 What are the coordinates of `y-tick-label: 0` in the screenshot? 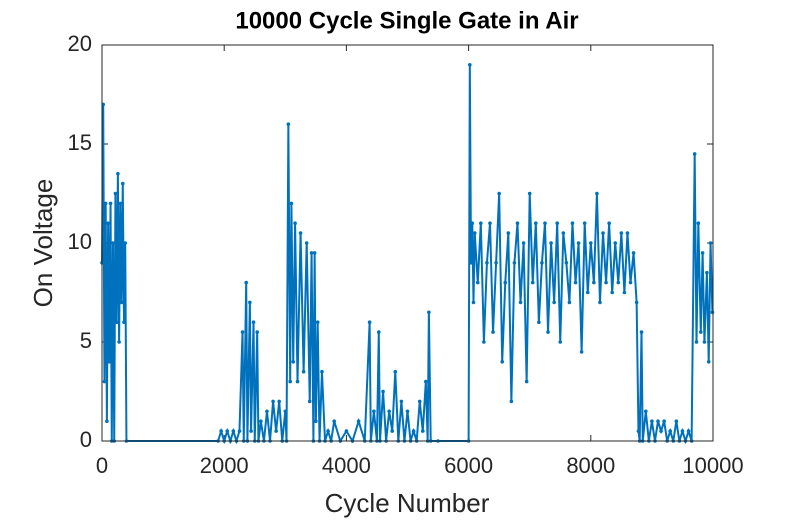 It's located at (86, 439).